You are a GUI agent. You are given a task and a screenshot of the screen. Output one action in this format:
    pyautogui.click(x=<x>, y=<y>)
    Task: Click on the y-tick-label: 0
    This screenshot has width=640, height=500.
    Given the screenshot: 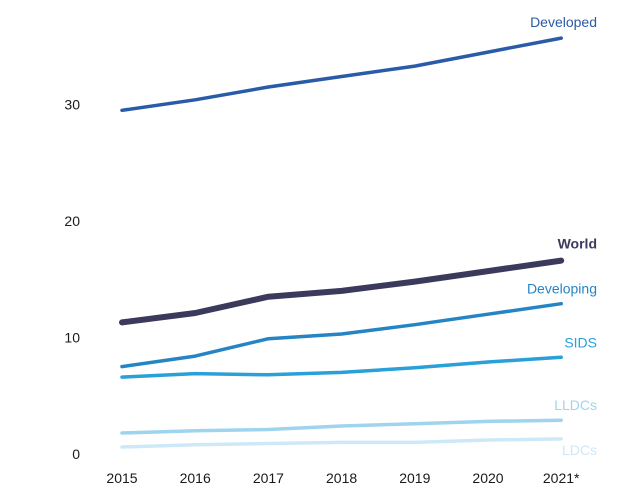 What is the action you would take?
    pyautogui.click(x=76, y=454)
    